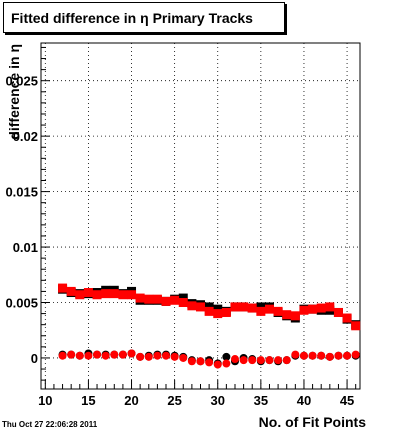  Describe the element at coordinates (131, 400) in the screenshot. I see `x-tick-label: 20` at that location.